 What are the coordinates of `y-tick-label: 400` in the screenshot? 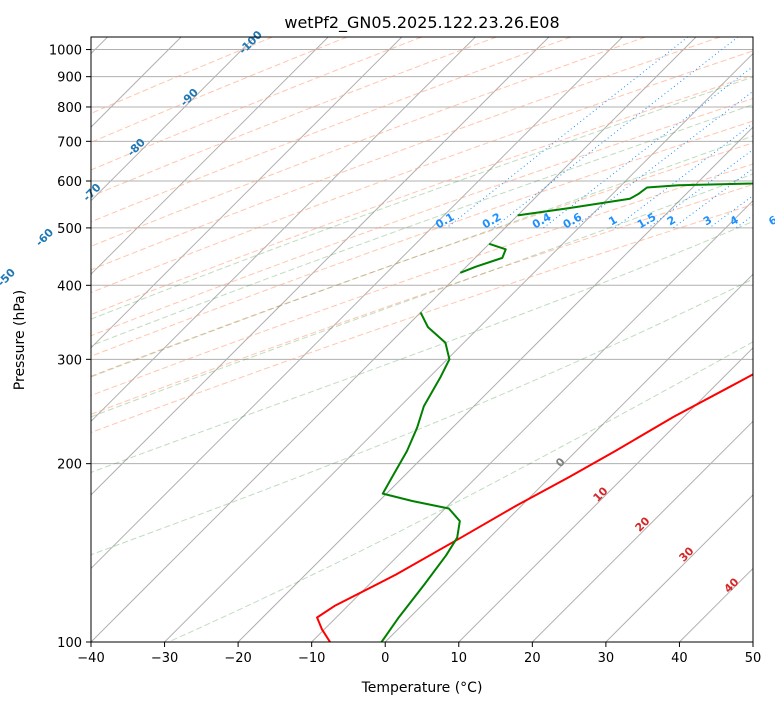 It's located at (69, 286).